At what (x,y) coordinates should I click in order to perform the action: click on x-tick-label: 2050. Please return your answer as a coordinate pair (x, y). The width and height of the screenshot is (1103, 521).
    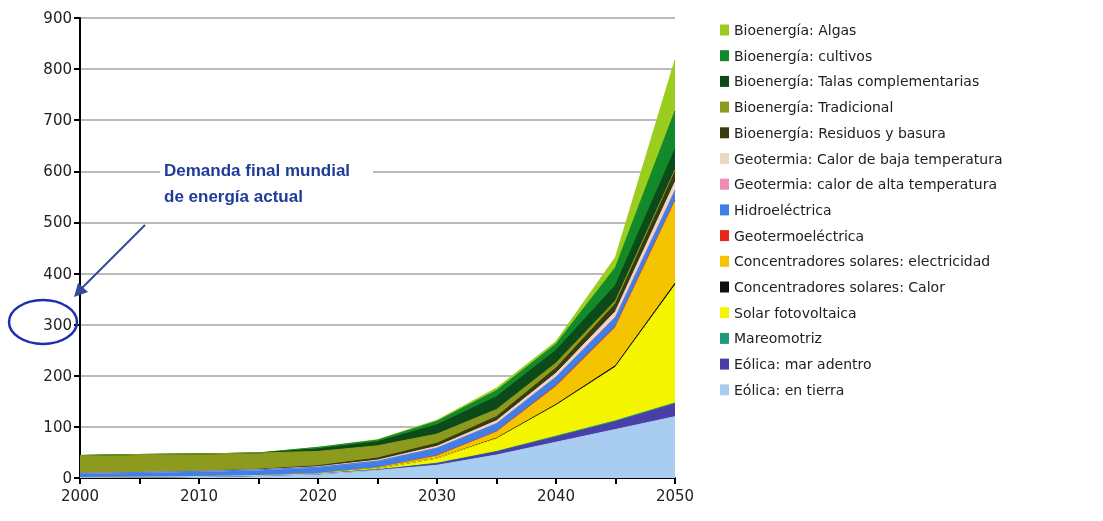
    Looking at the image, I should click on (675, 495).